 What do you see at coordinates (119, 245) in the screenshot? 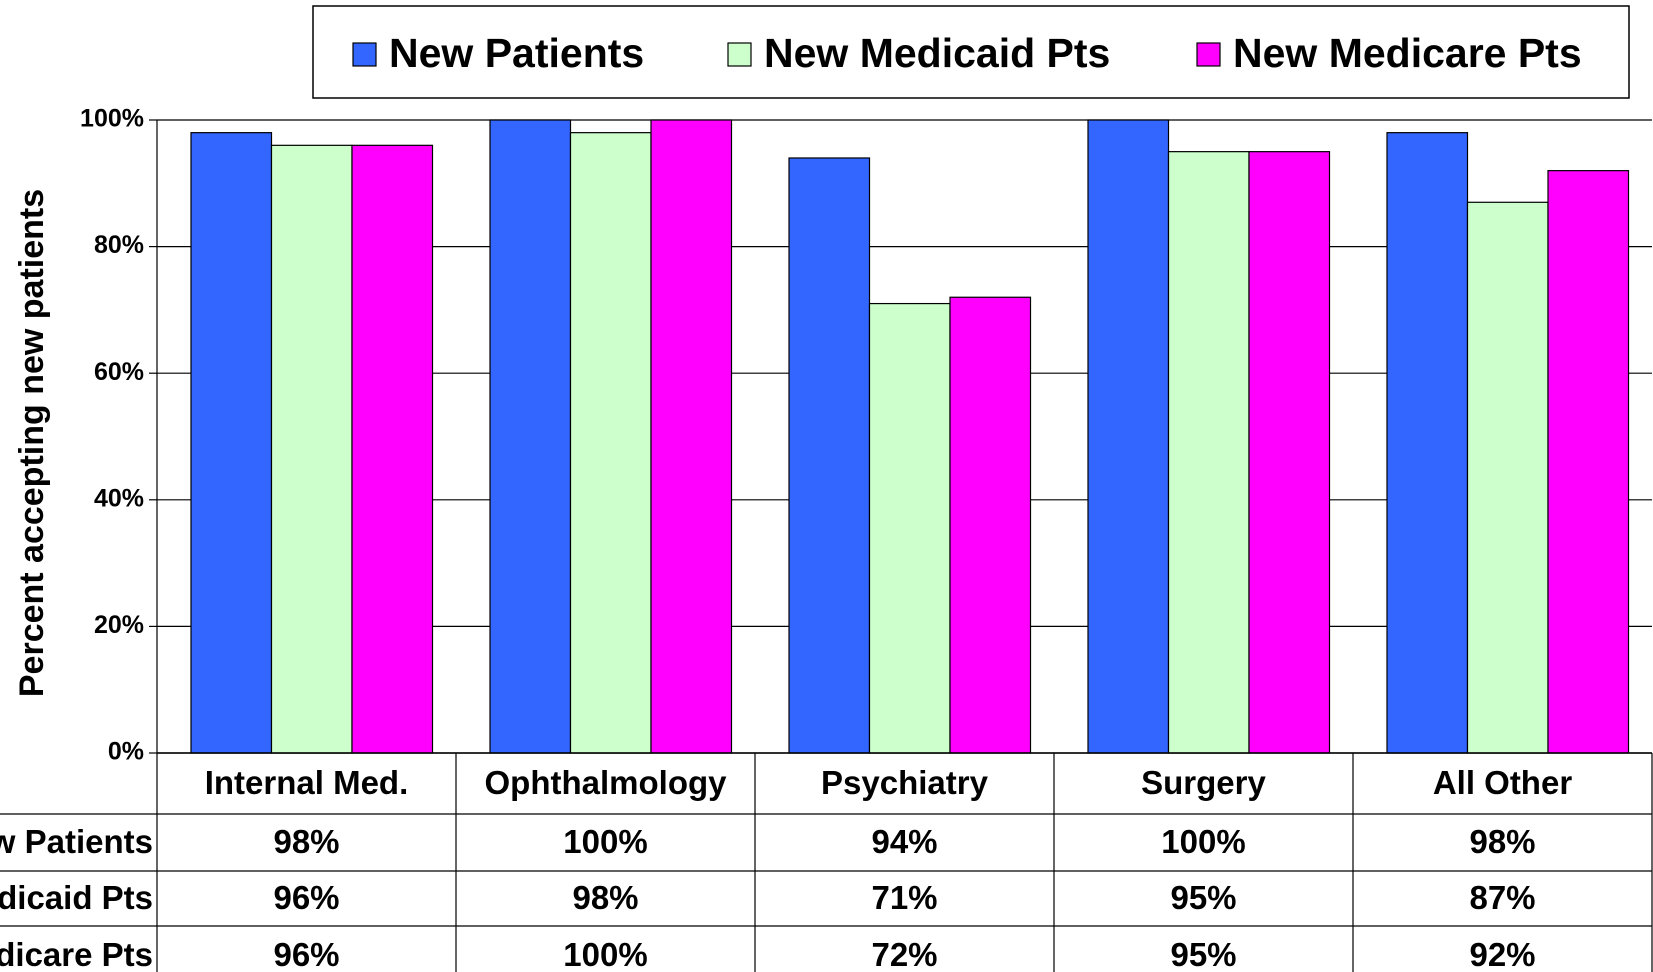
I see `y-tick-label: 80%` at bounding box center [119, 245].